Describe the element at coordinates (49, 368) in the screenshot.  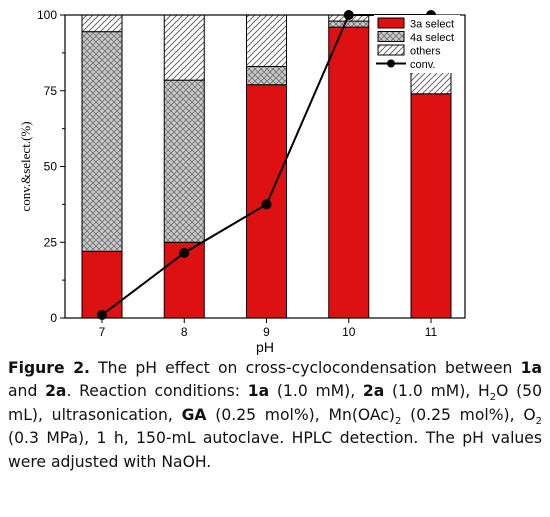
I see `caption-label: Figure 2.` at that location.